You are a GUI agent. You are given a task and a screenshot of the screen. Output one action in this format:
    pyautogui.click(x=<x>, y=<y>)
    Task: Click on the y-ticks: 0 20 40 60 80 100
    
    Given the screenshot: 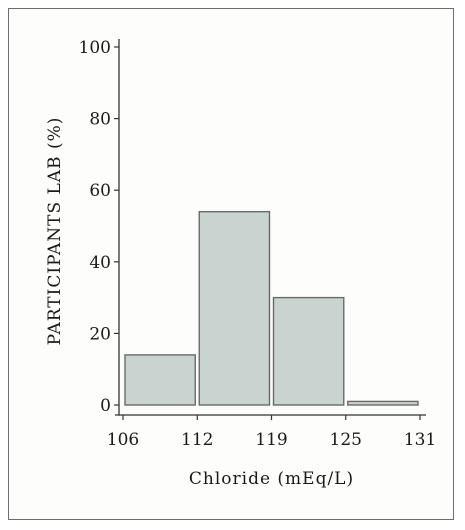 What is the action you would take?
    pyautogui.click(x=99, y=227)
    